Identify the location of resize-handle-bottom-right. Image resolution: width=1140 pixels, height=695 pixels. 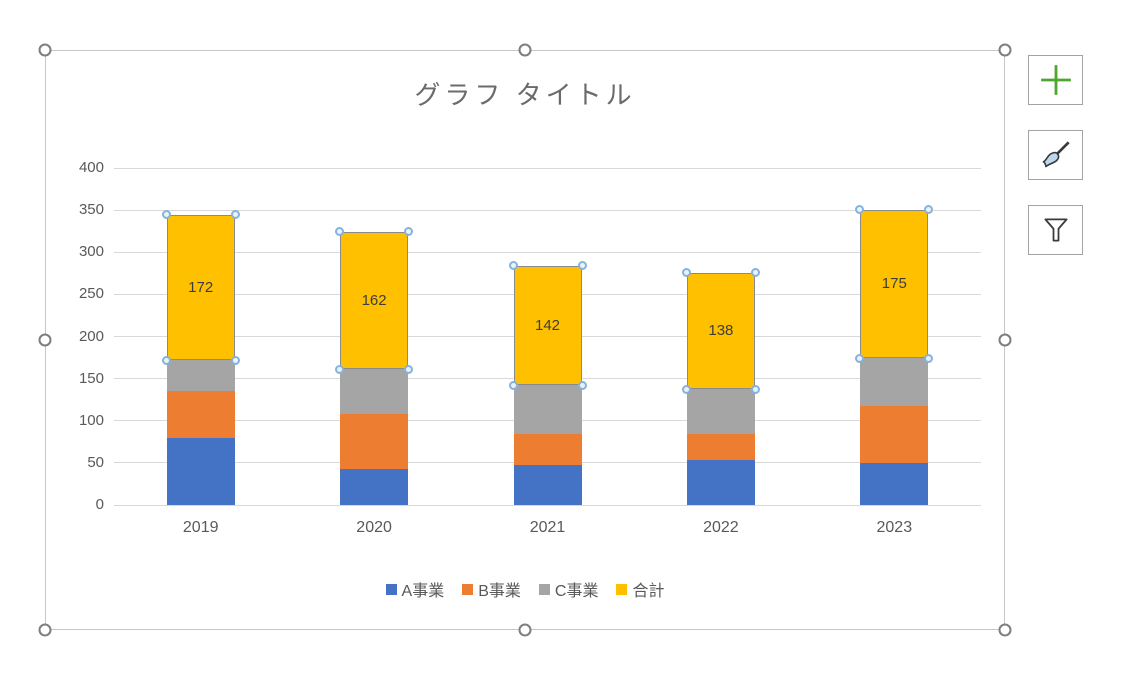
(1005, 630).